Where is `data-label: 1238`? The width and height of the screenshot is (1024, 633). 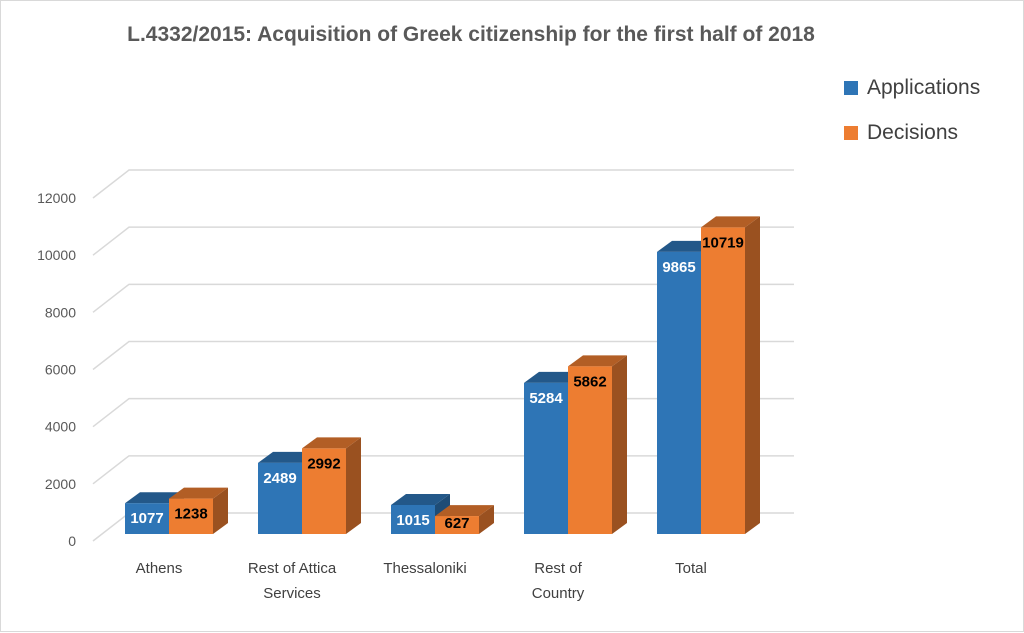
data-label: 1238 is located at coordinates (190, 514).